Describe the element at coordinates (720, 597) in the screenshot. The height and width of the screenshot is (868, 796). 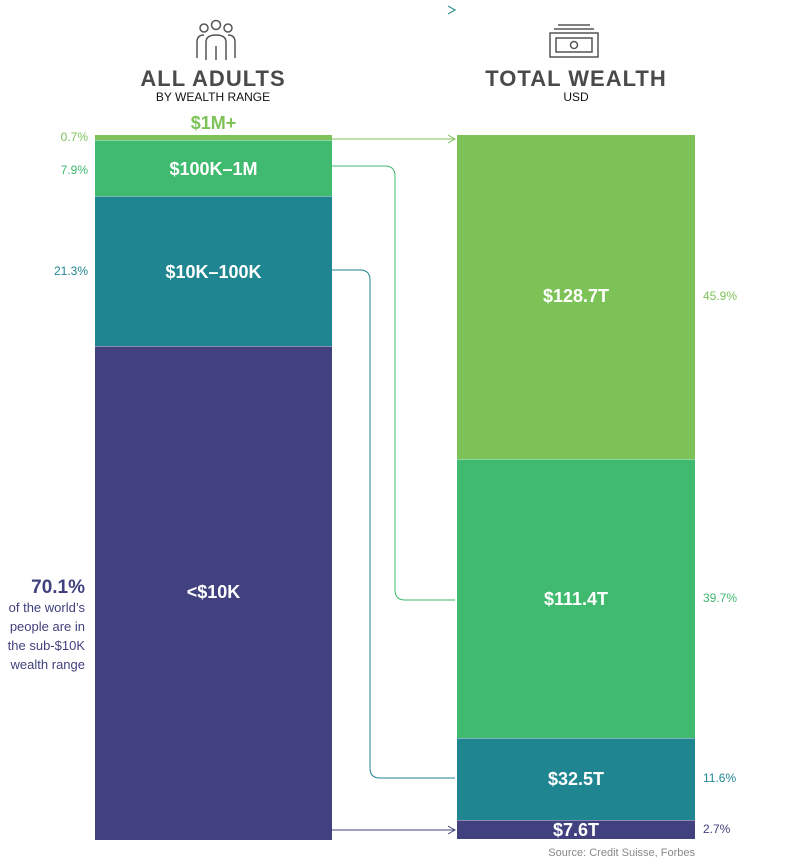
I see `right-percent-label: 39.7%` at that location.